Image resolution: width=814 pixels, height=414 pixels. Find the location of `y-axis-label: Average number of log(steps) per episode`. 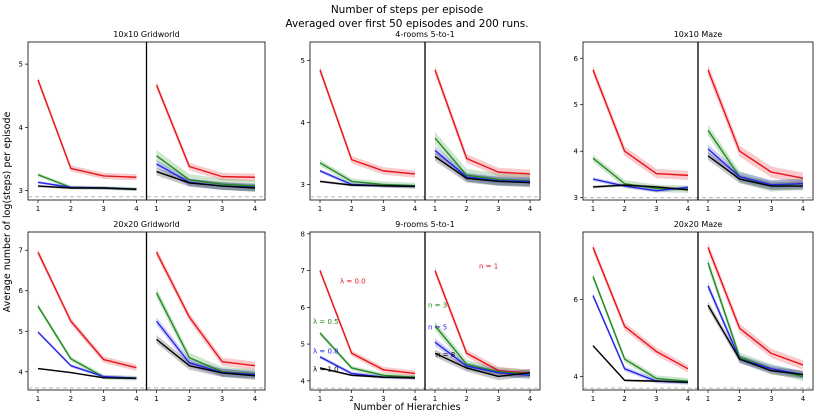

y-axis-label: Average number of log(steps) per episode is located at coordinates (7, 212).